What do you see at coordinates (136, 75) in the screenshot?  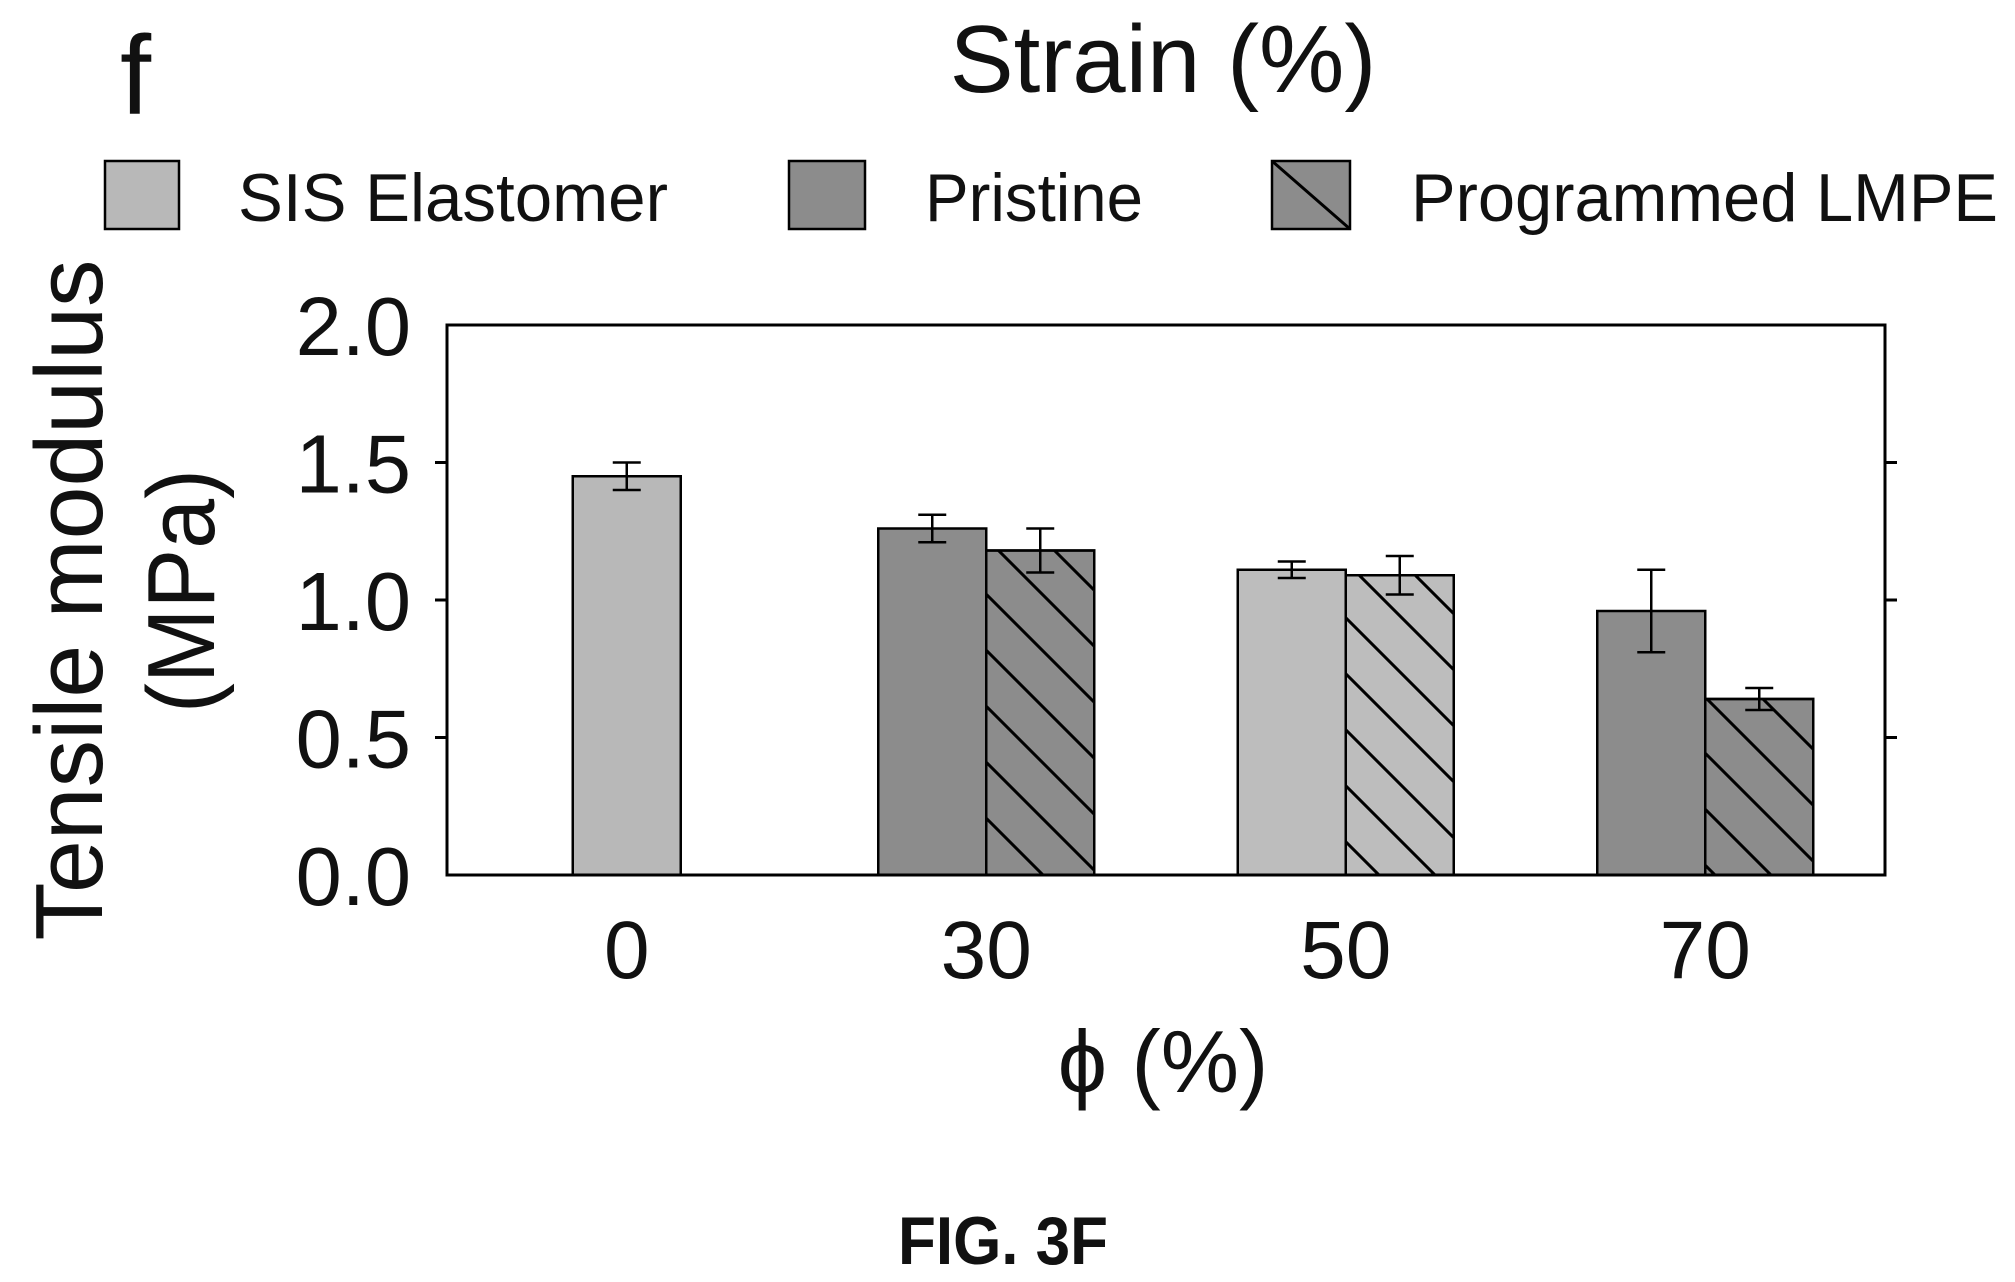 I see `panel-label: f` at bounding box center [136, 75].